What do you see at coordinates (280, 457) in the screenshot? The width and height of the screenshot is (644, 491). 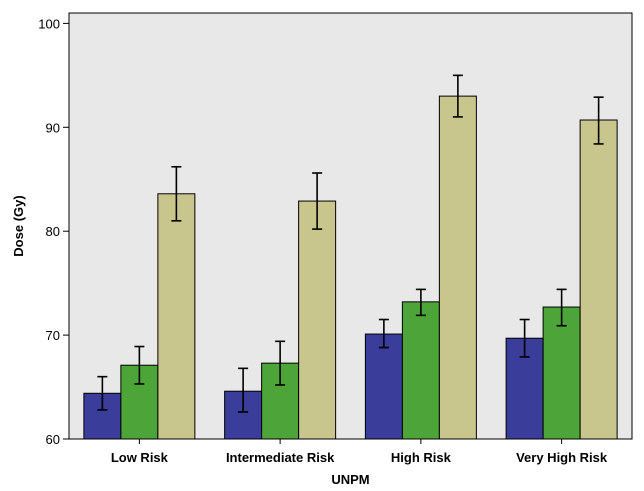 I see `x-category-label: Intermediate Risk` at bounding box center [280, 457].